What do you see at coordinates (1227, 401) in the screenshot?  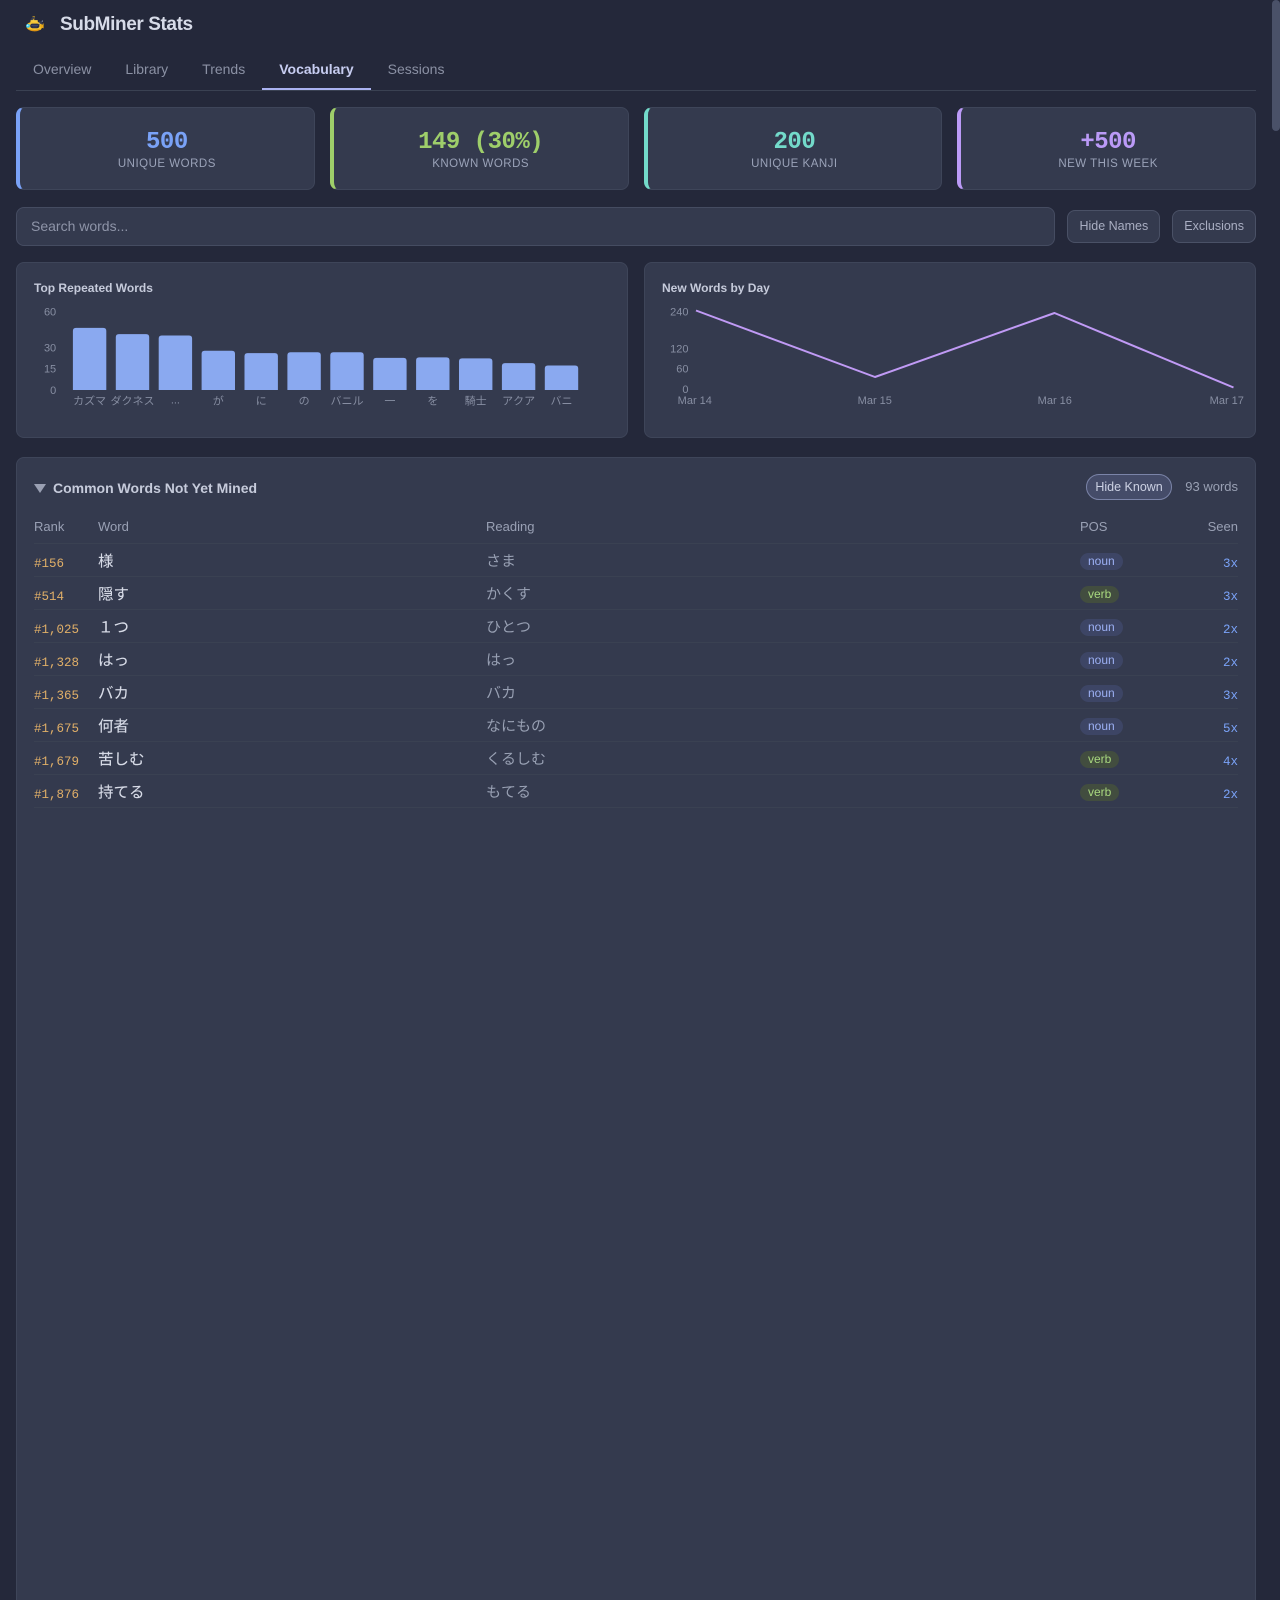 I see `svg-text: Mar 17` at bounding box center [1227, 401].